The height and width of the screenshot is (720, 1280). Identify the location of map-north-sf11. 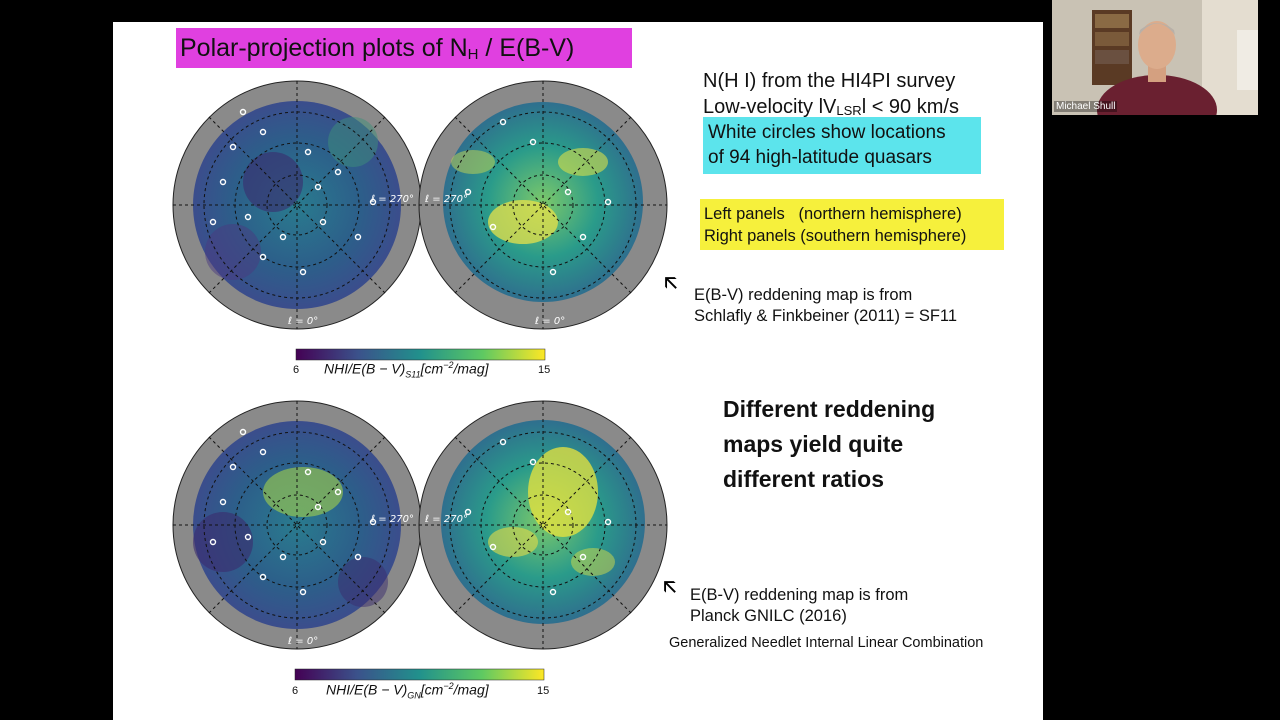
(297, 205).